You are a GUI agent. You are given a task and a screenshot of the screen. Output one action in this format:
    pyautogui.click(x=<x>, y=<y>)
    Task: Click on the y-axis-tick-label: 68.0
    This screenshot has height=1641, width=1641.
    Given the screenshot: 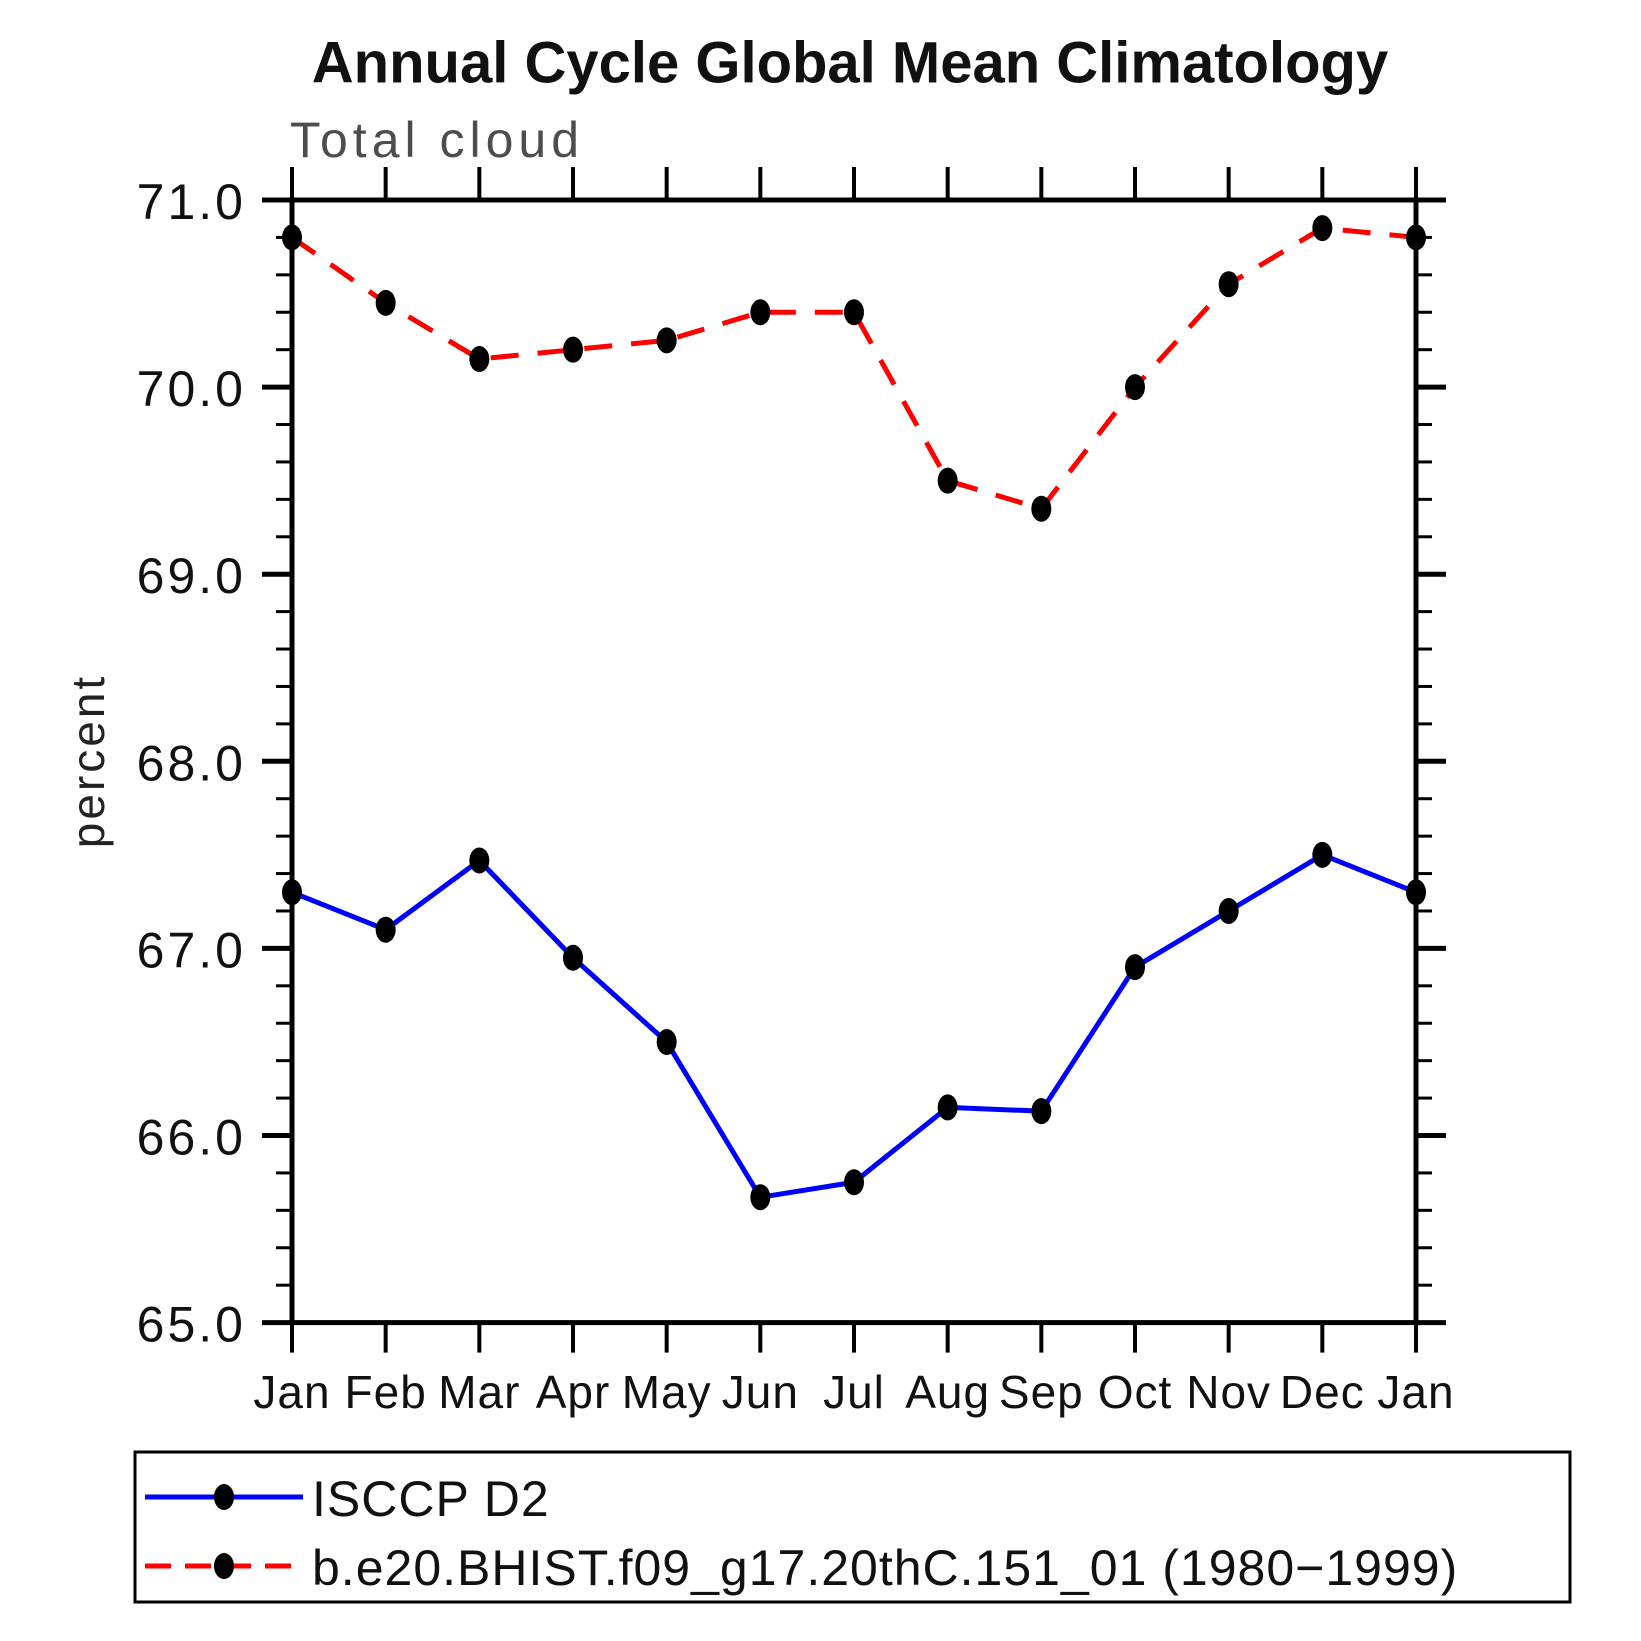 What is the action you would take?
    pyautogui.click(x=191, y=763)
    